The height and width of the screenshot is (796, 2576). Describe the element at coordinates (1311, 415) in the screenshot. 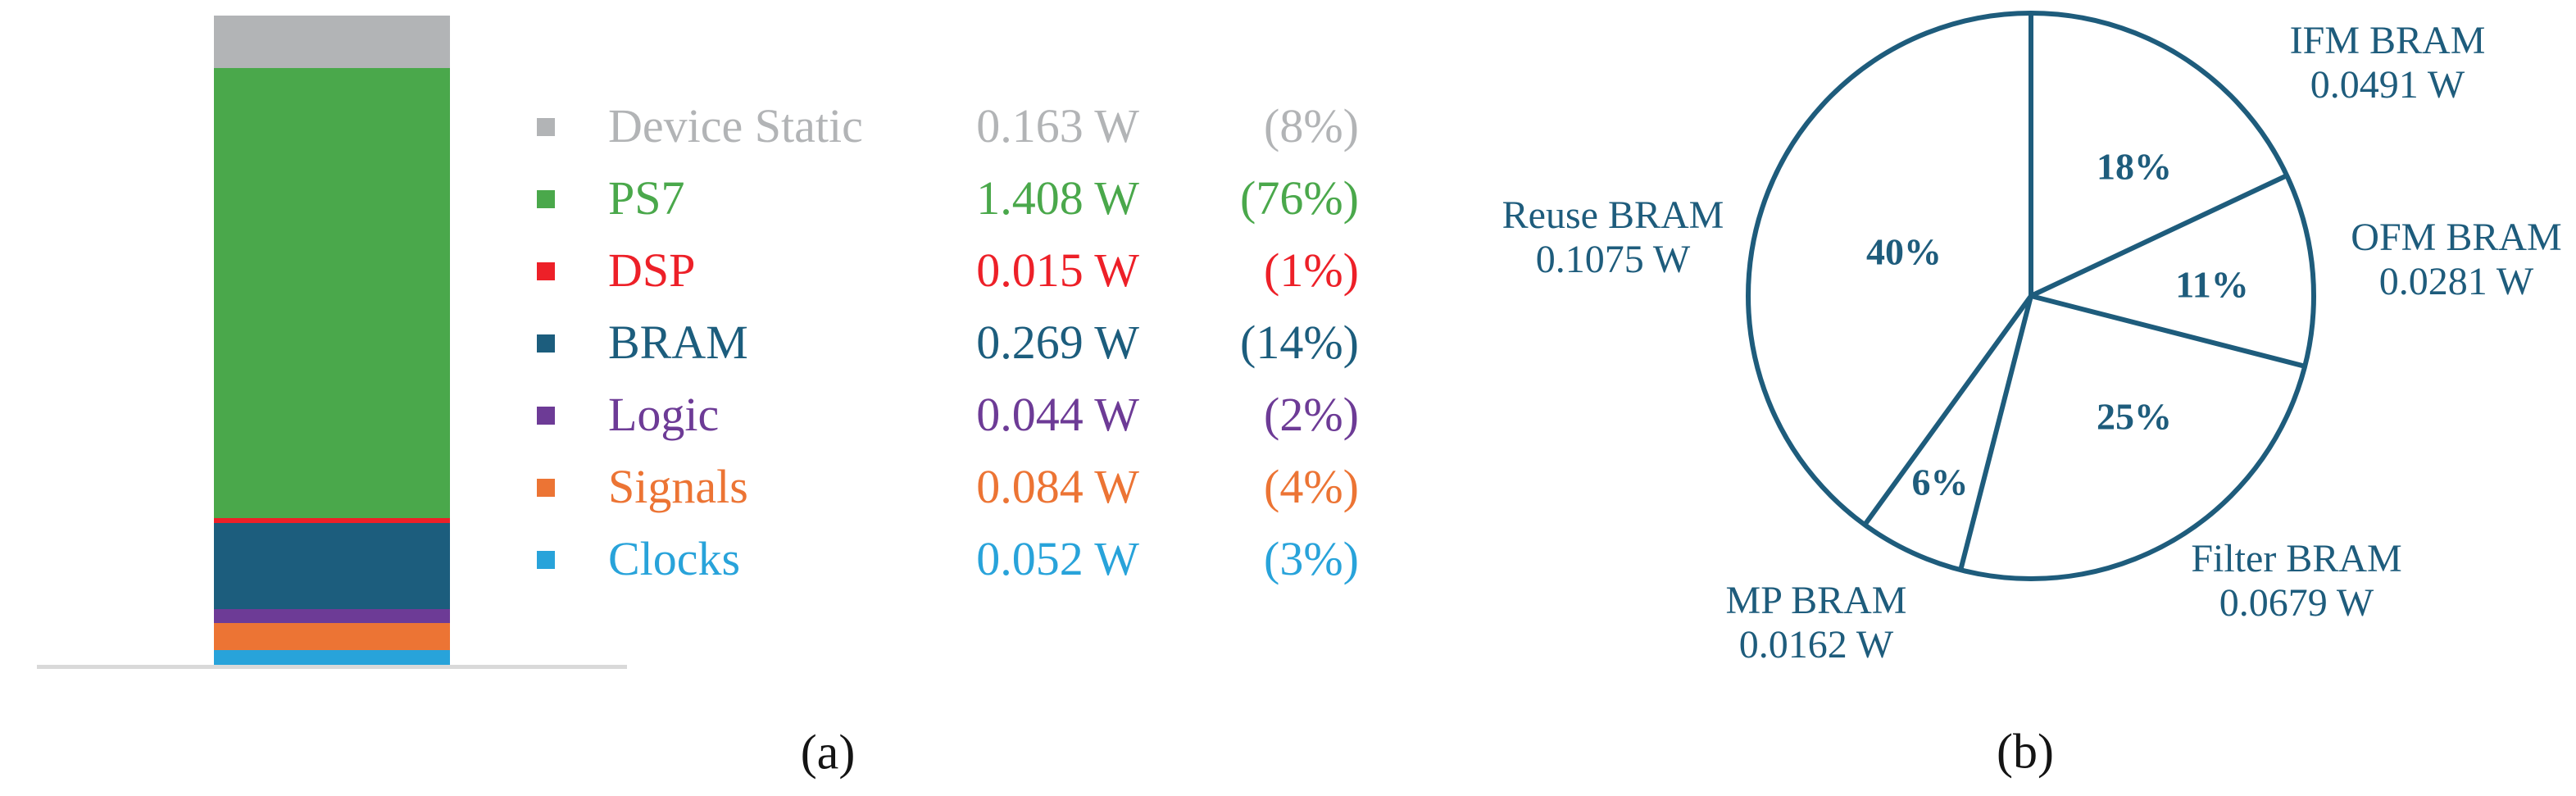

I see `legend-percent: (2%)` at that location.